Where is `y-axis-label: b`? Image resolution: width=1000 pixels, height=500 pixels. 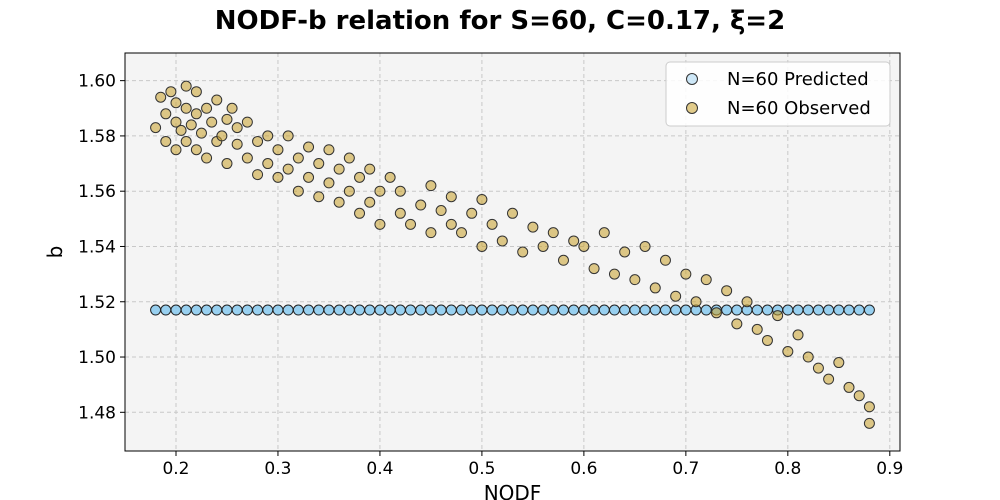
y-axis-label: b is located at coordinates (55, 252).